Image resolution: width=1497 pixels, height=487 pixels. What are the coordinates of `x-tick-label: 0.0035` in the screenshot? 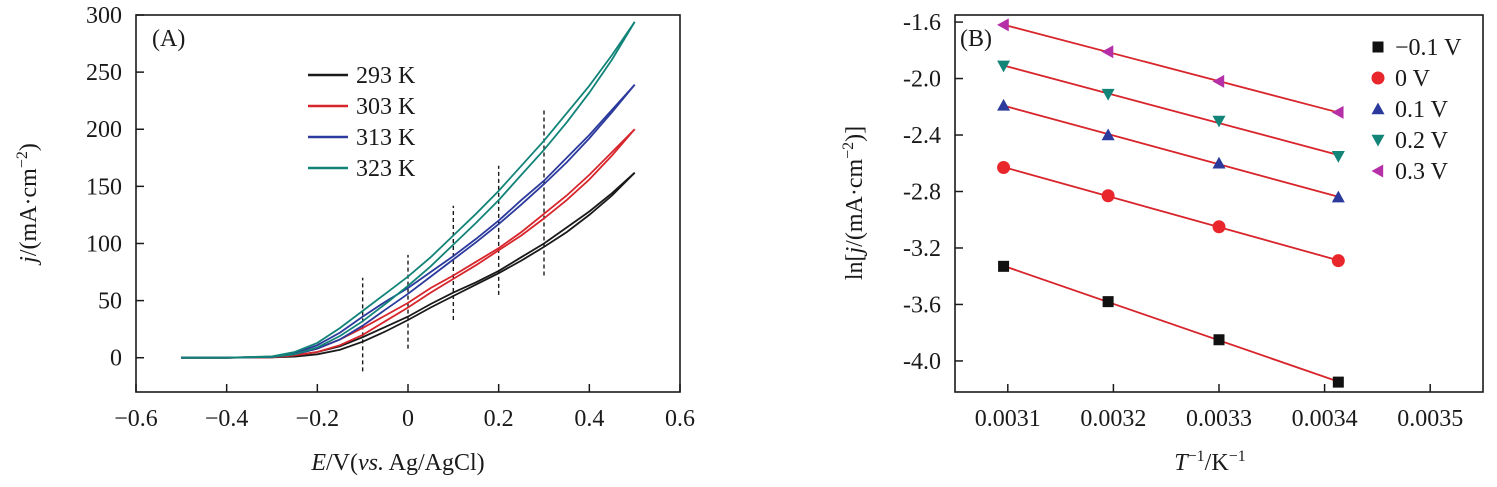 It's located at (1430, 419).